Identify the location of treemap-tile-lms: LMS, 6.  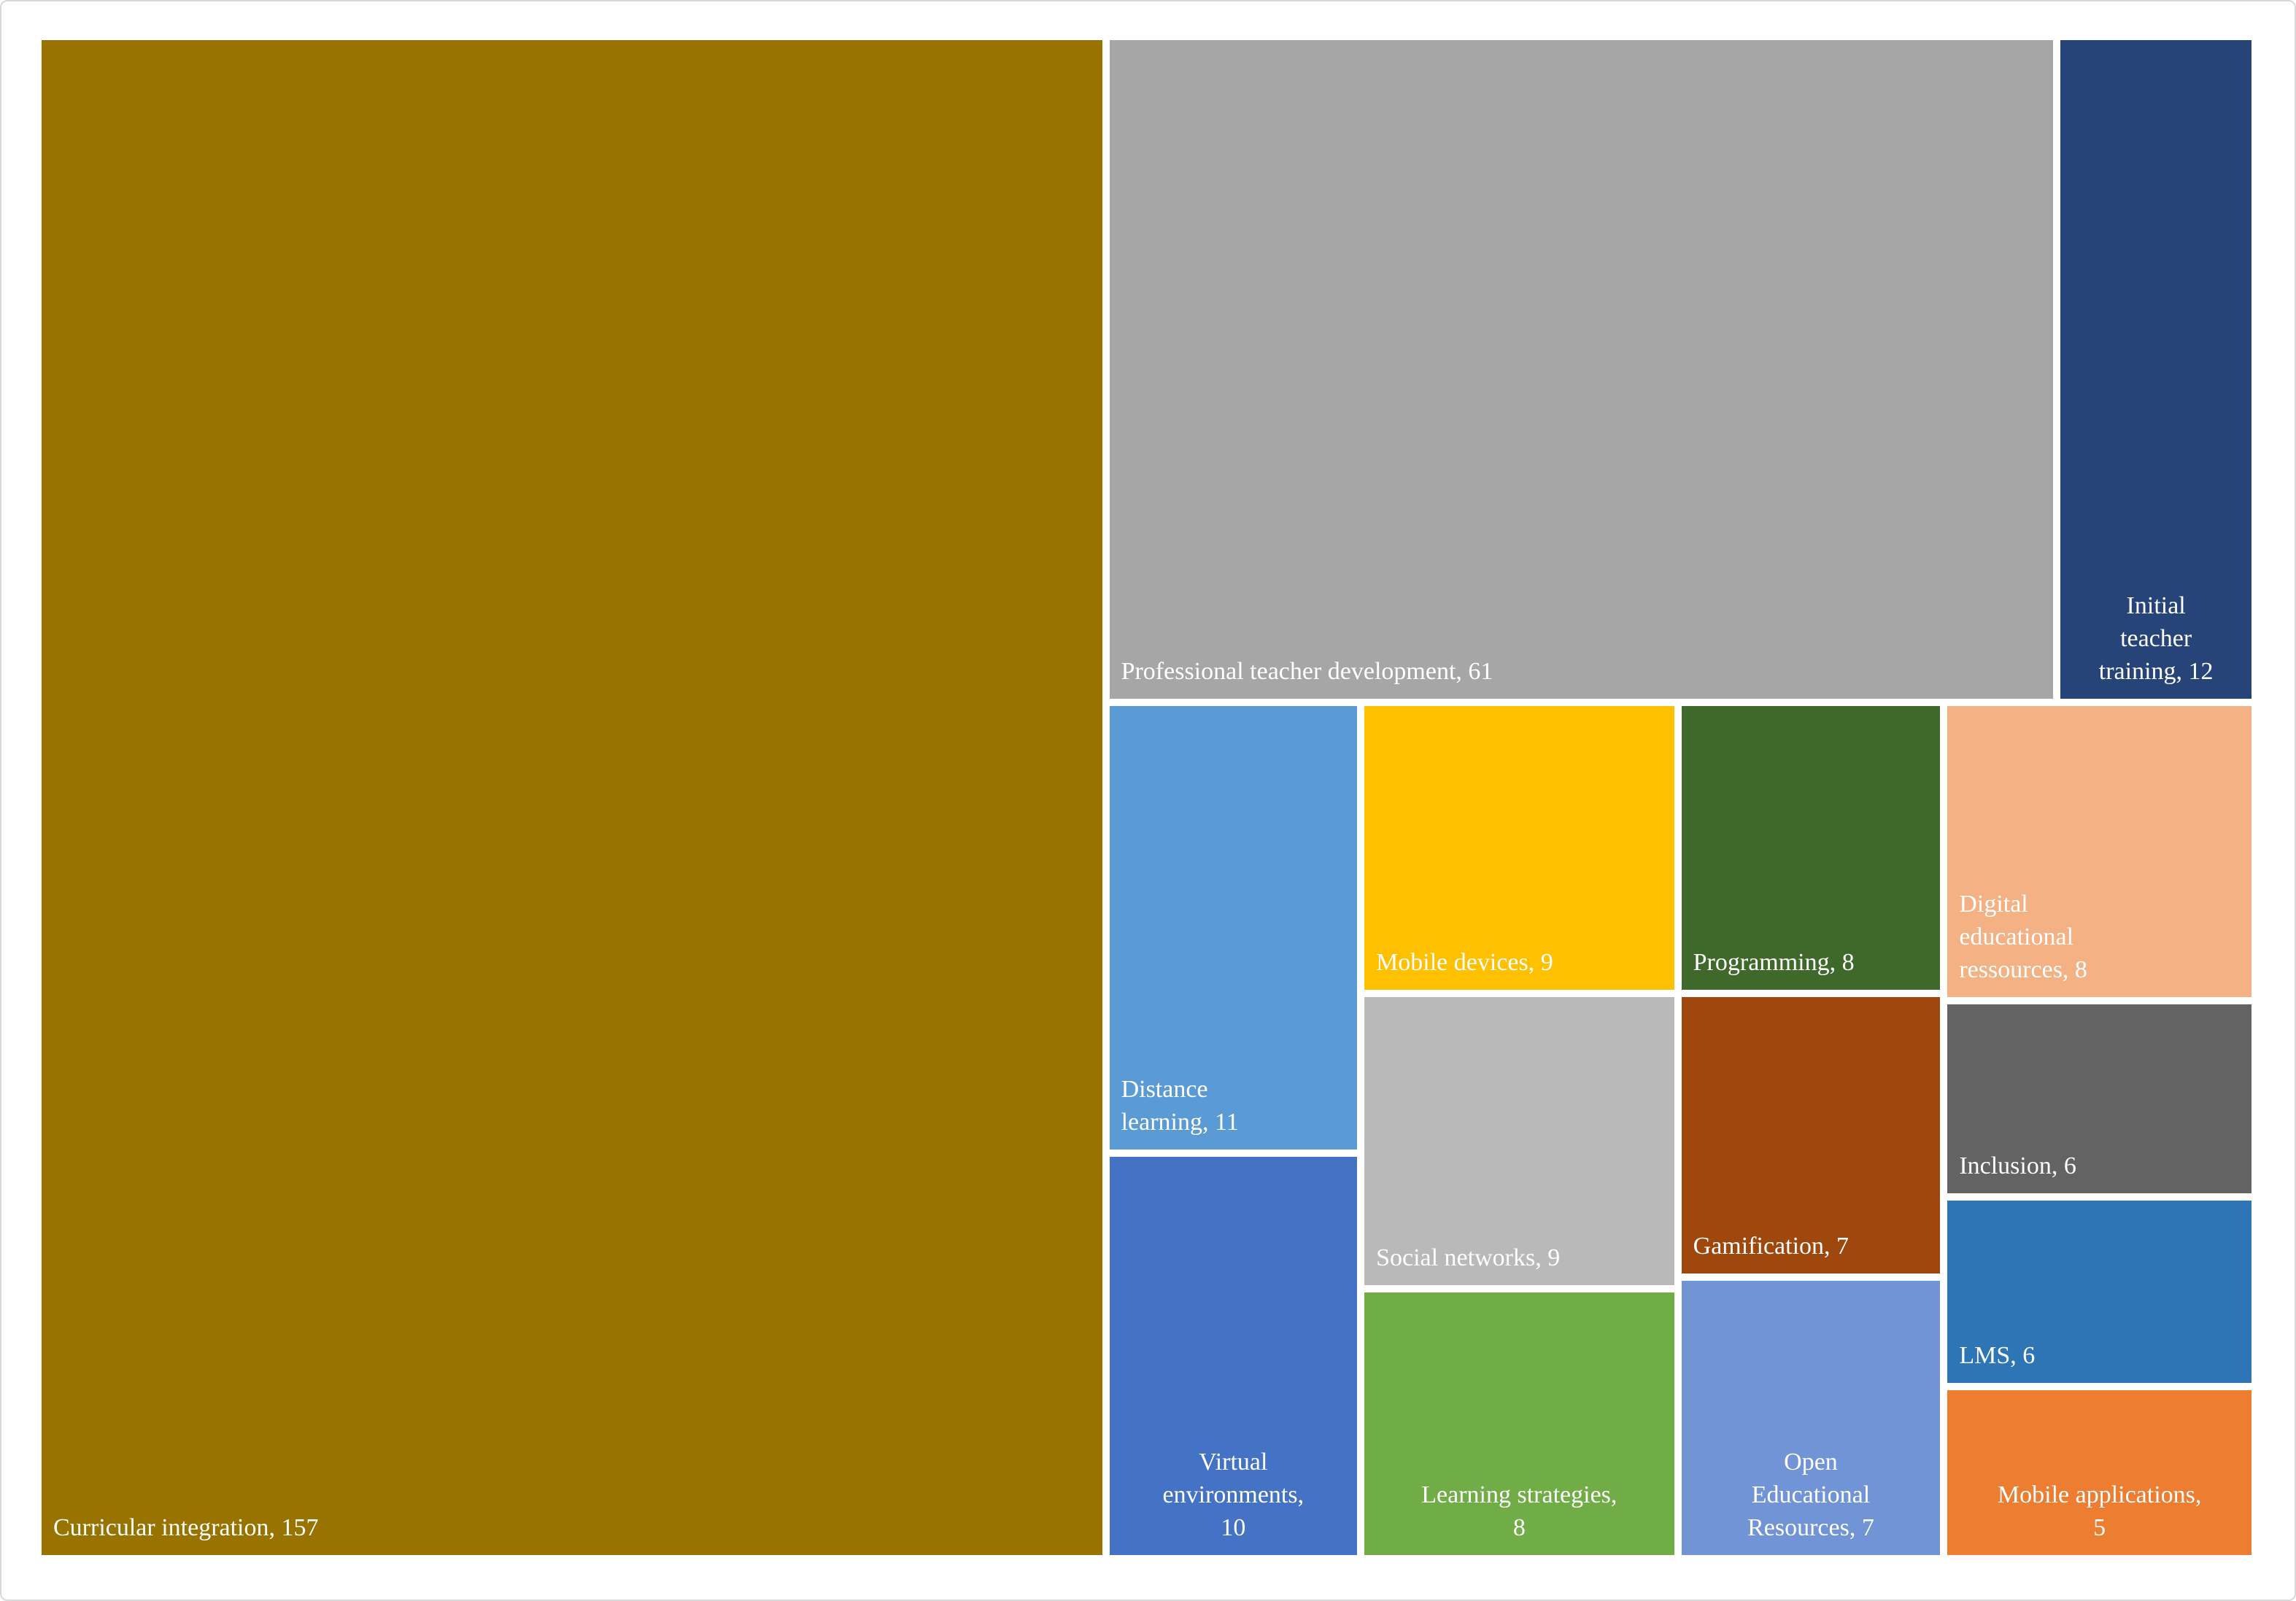
(2100, 1292).